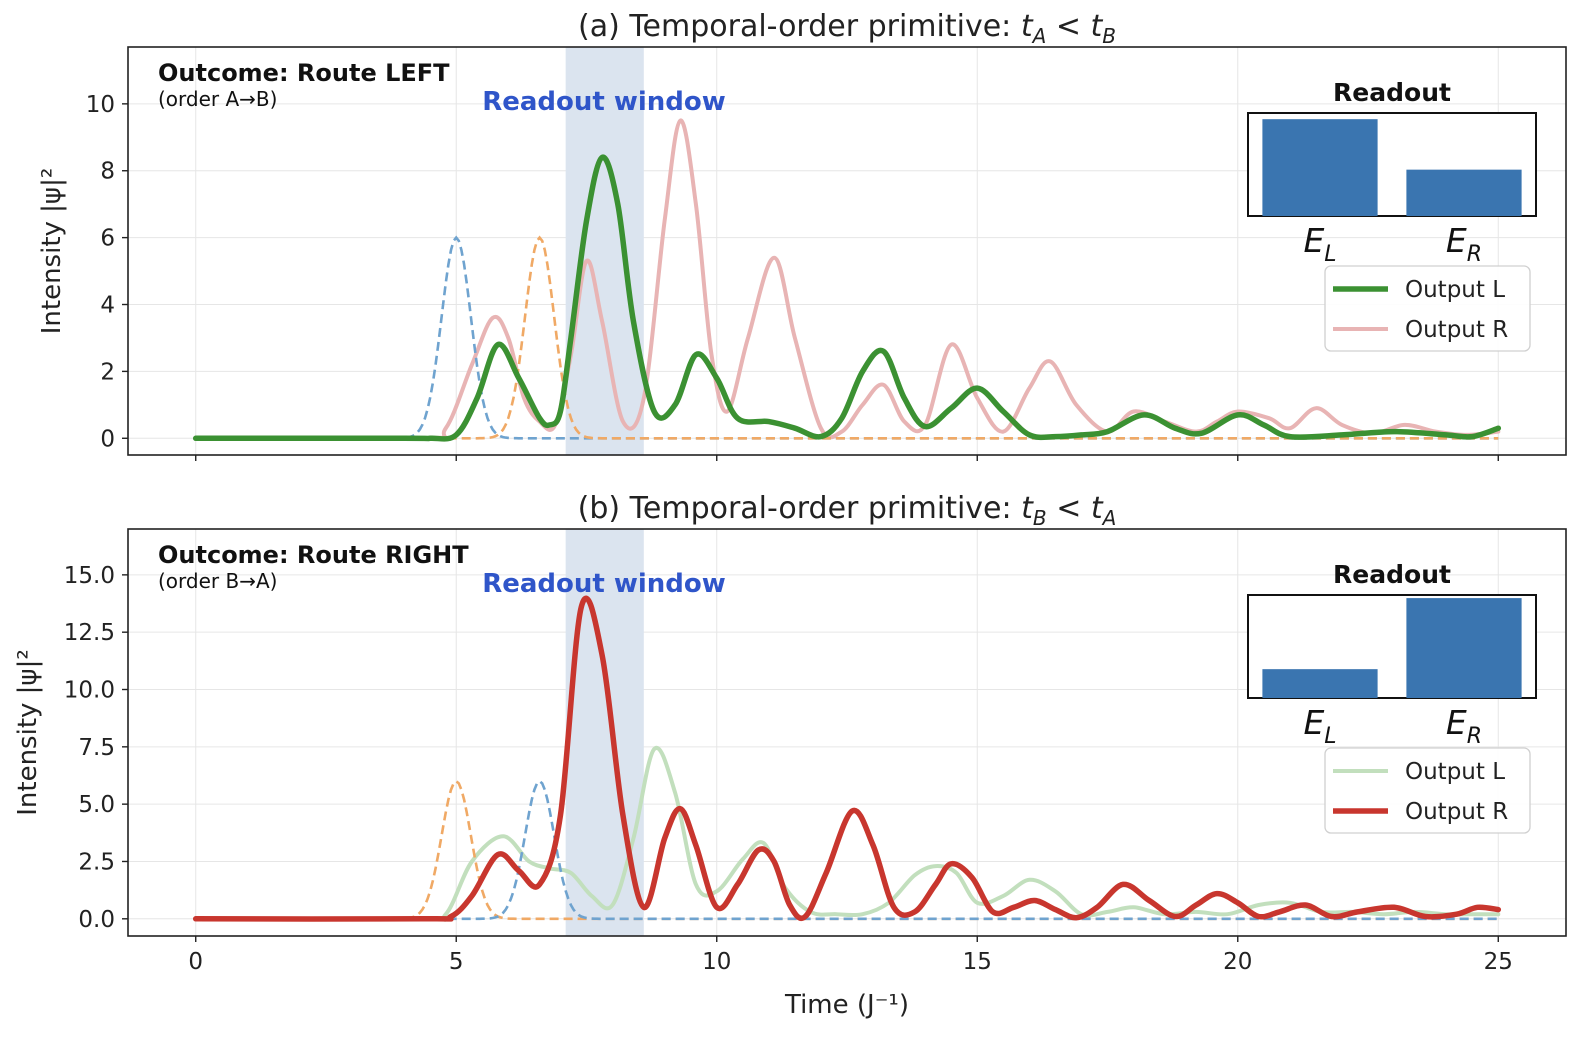 The height and width of the screenshot is (1040, 1592). I want to click on x-tick-label: 25, so click(1498, 962).